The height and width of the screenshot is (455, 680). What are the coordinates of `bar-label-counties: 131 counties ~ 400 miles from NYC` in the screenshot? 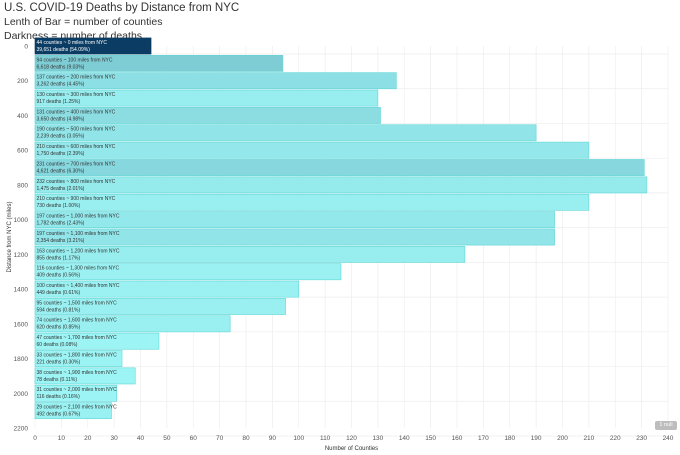 It's located at (76, 112).